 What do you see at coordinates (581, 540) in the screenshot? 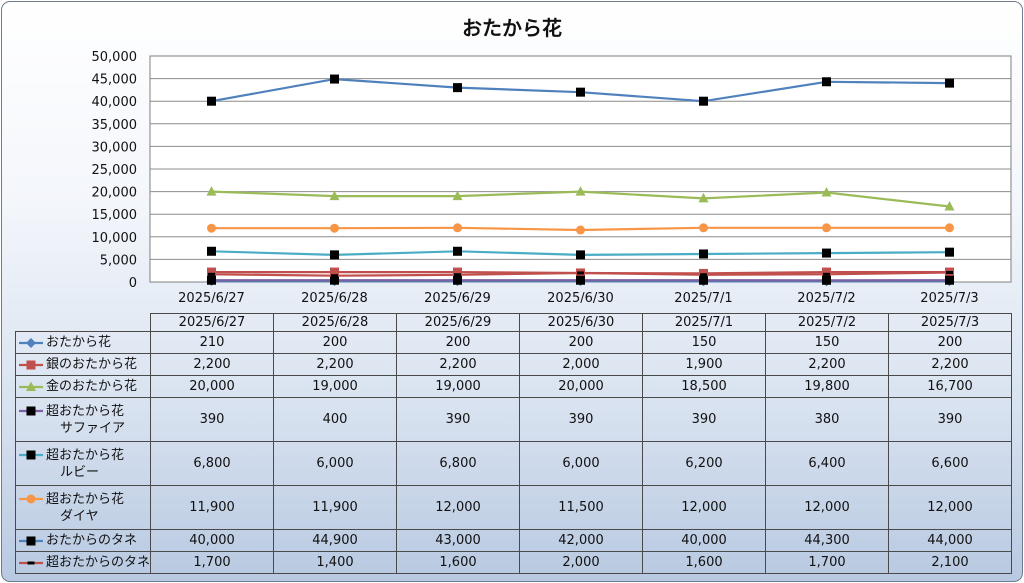
I see `table-cell: 42,000` at bounding box center [581, 540].